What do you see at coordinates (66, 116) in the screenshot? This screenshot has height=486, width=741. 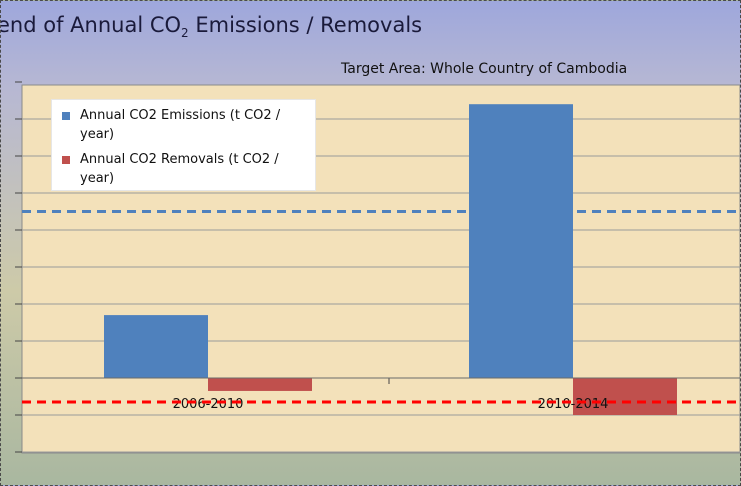 I see `legend-swatch-emissions` at bounding box center [66, 116].